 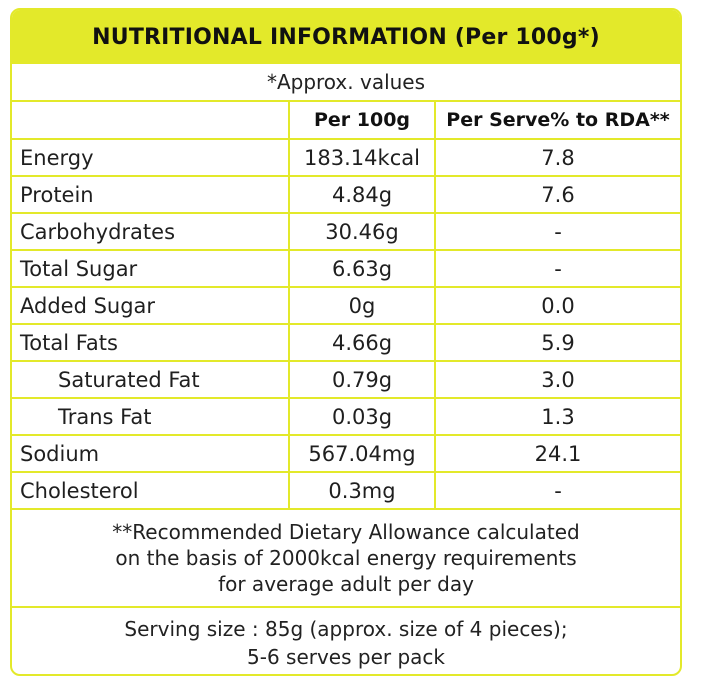 I want to click on nutrient-name: Total Sugar, so click(x=151, y=268).